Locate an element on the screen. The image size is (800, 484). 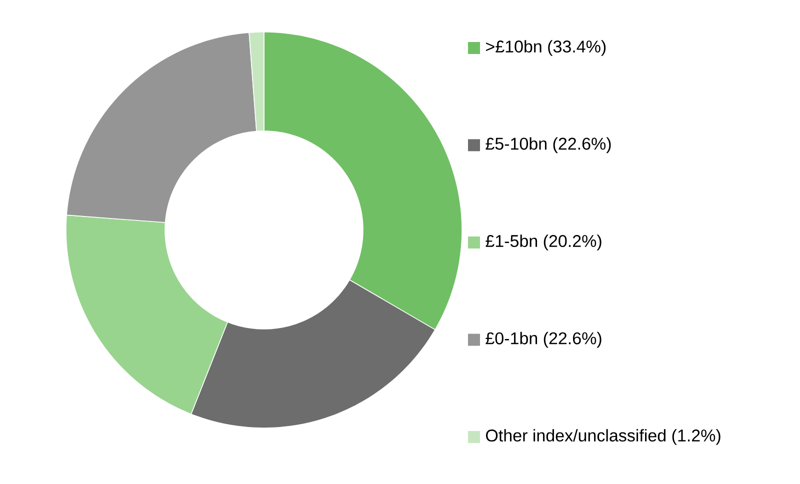
legend-label: £5-10bn (22.6%) is located at coordinates (548, 145).